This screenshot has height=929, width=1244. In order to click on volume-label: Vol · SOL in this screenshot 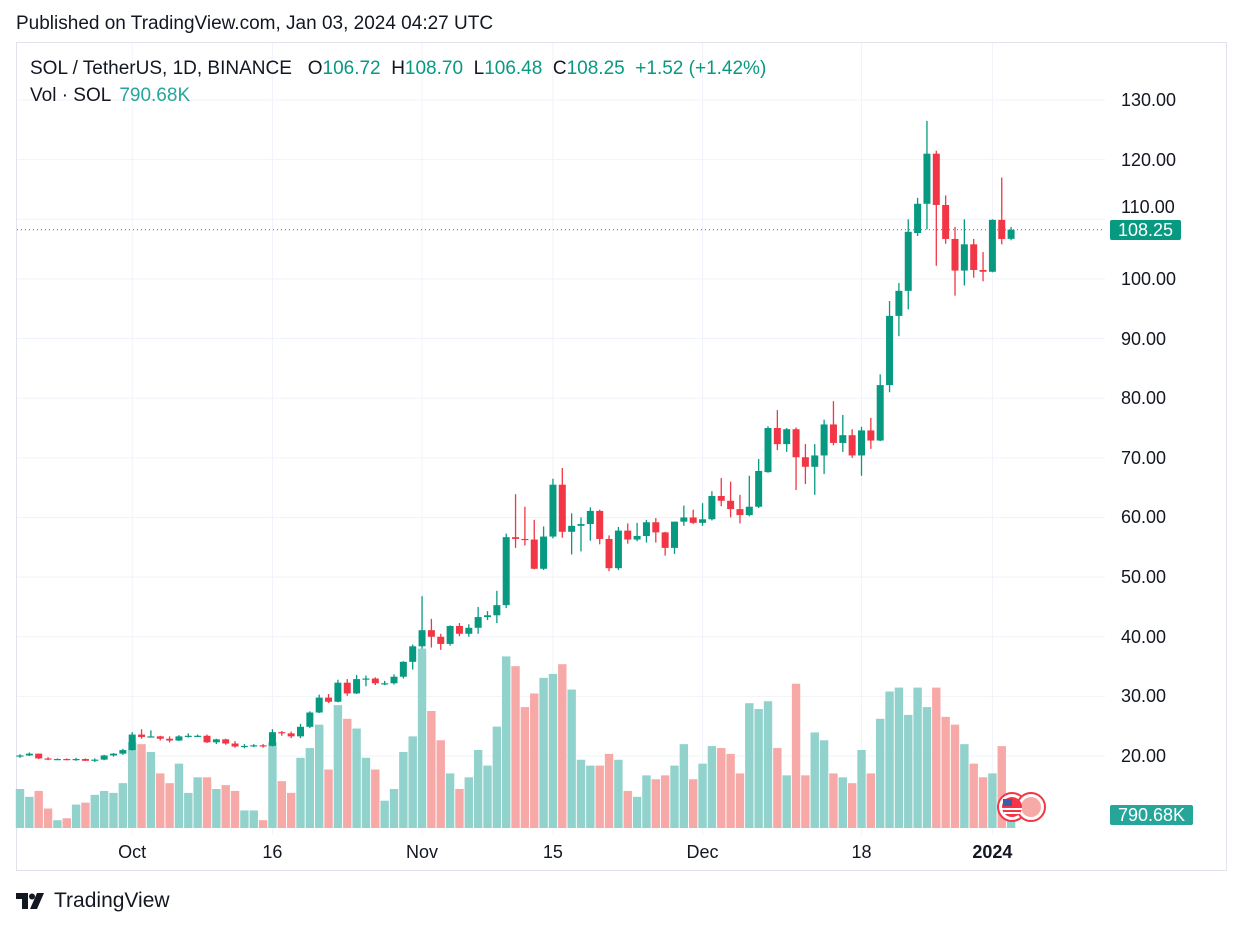, I will do `click(71, 95)`.